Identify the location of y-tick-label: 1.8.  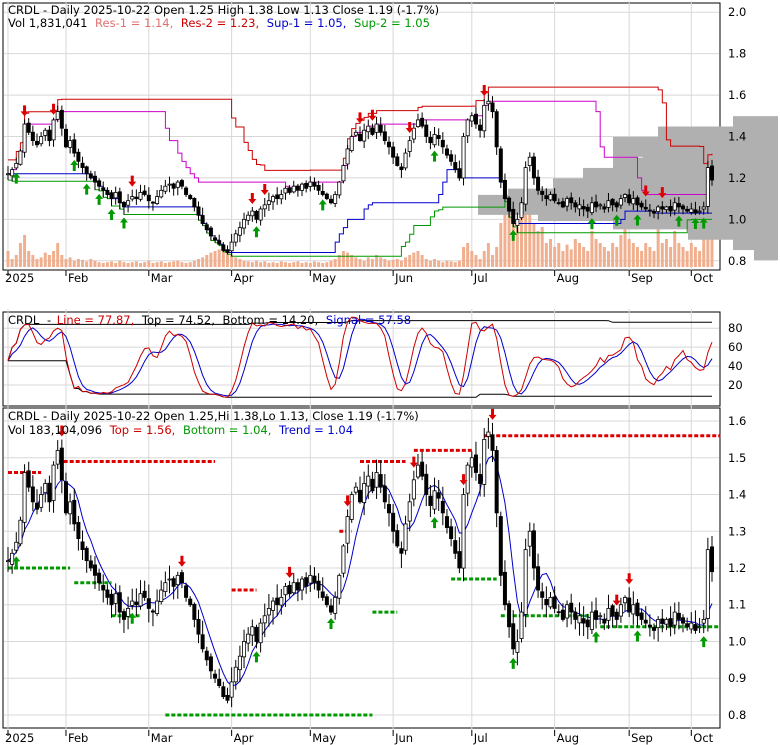
(737, 54).